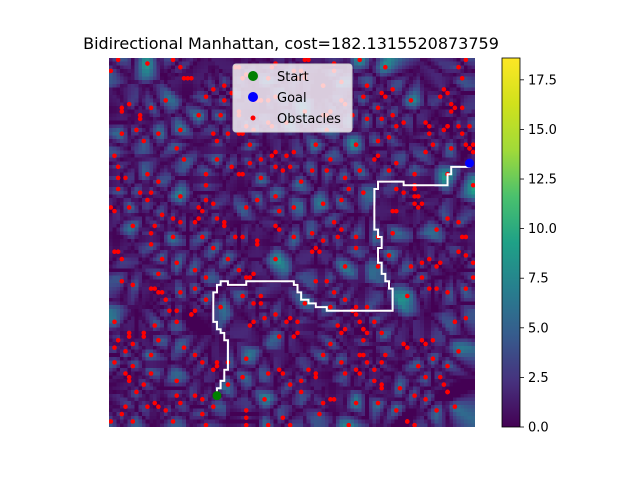  Describe the element at coordinates (292, 98) in the screenshot. I see `legend-goal-label: Goal` at that location.